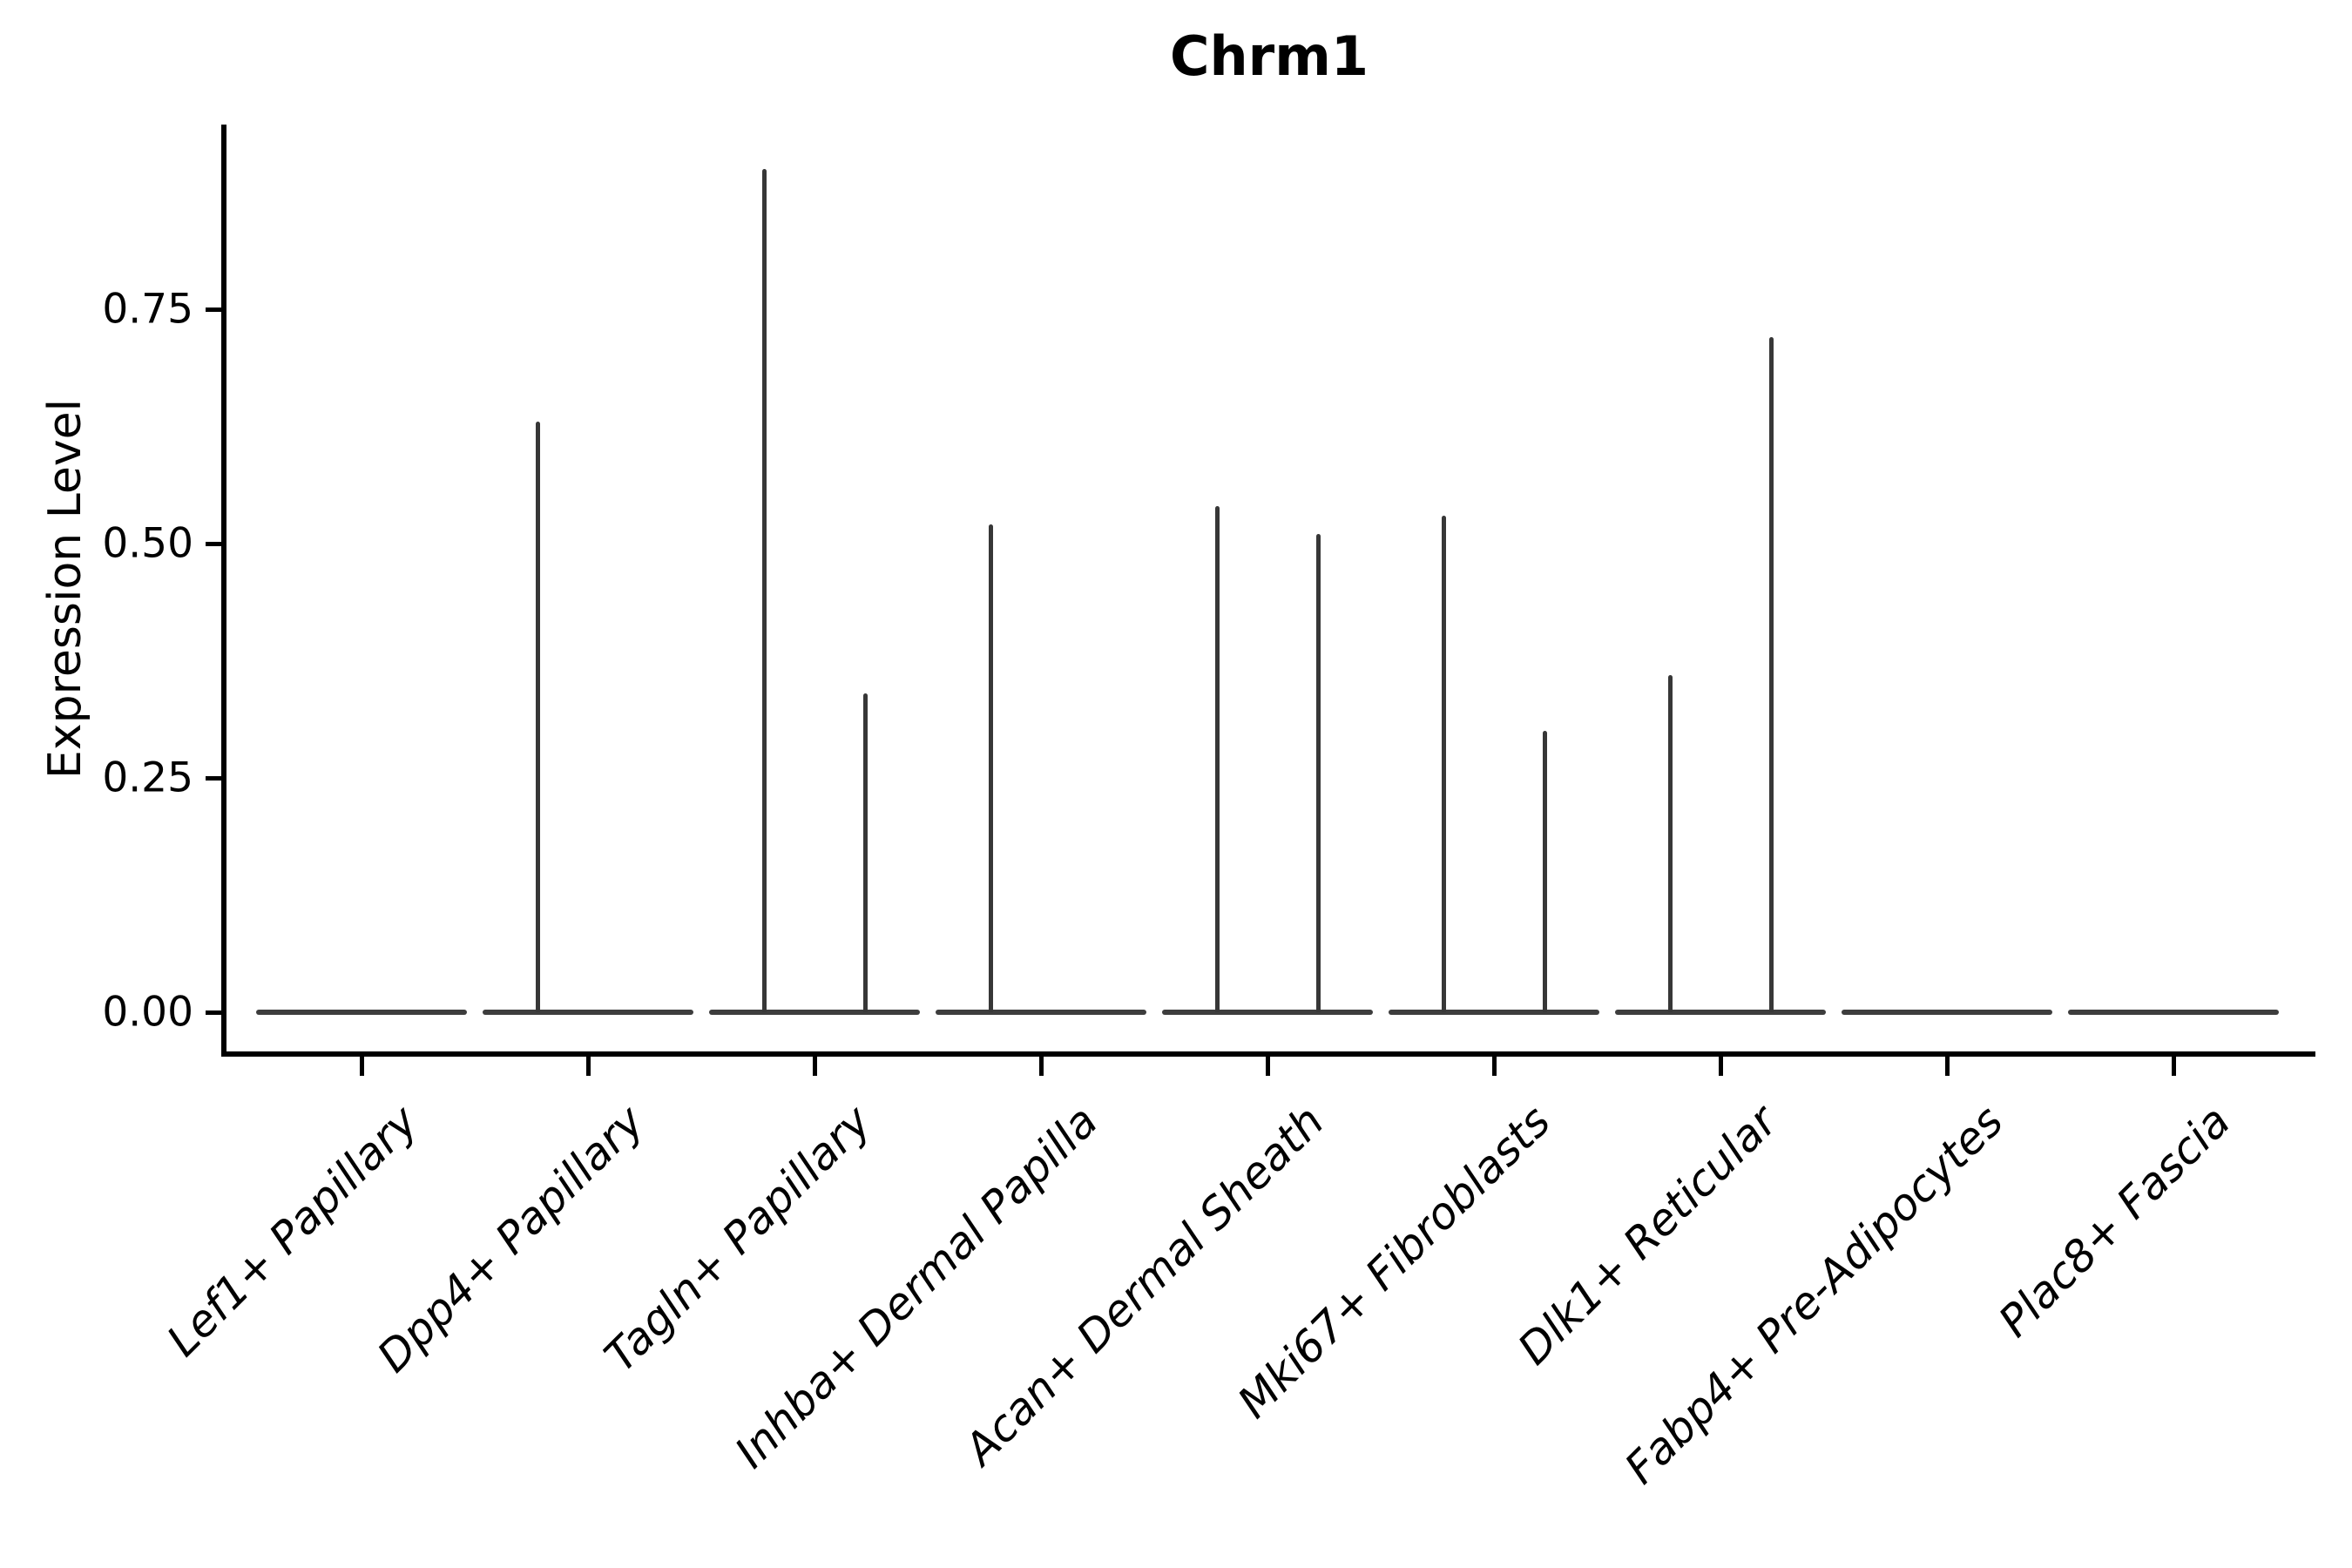  What do you see at coordinates (1268, 1054) in the screenshot?
I see `x-axis-spine` at bounding box center [1268, 1054].